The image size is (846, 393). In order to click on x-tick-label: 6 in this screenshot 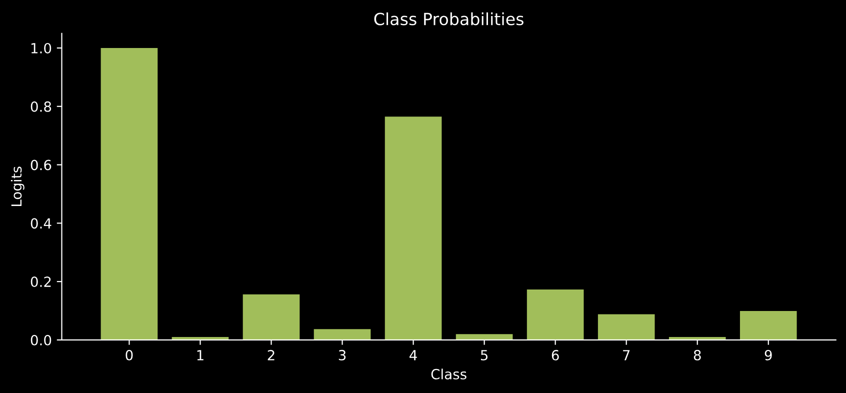, I will do `click(555, 355)`.